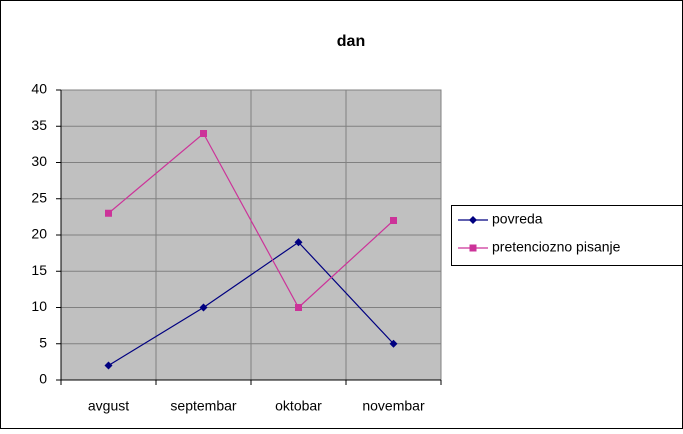  What do you see at coordinates (517, 219) in the screenshot?
I see `legend-label: povreda` at bounding box center [517, 219].